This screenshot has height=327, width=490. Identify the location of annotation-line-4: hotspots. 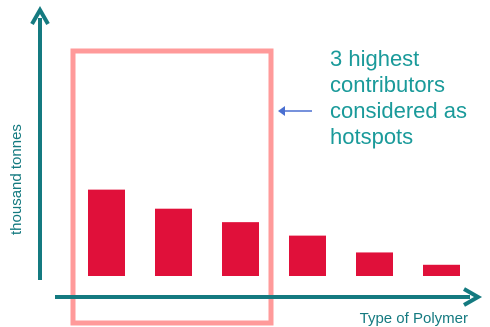
(372, 136).